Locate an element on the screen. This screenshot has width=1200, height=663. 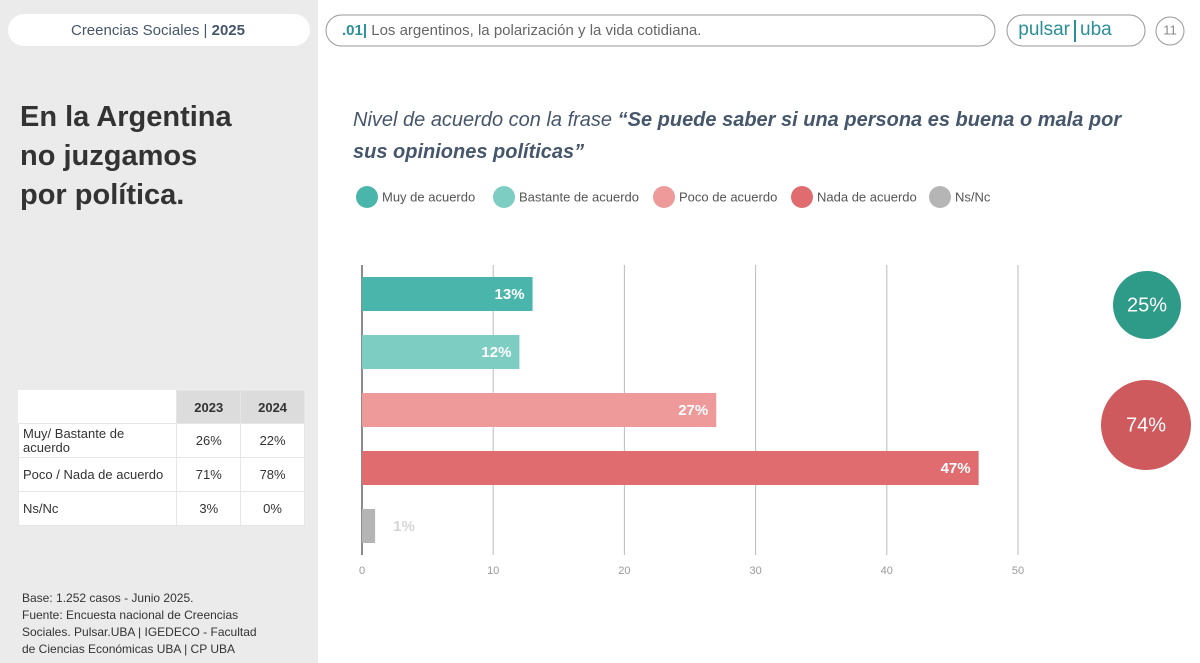
summary-label: 25% is located at coordinates (1147, 305).